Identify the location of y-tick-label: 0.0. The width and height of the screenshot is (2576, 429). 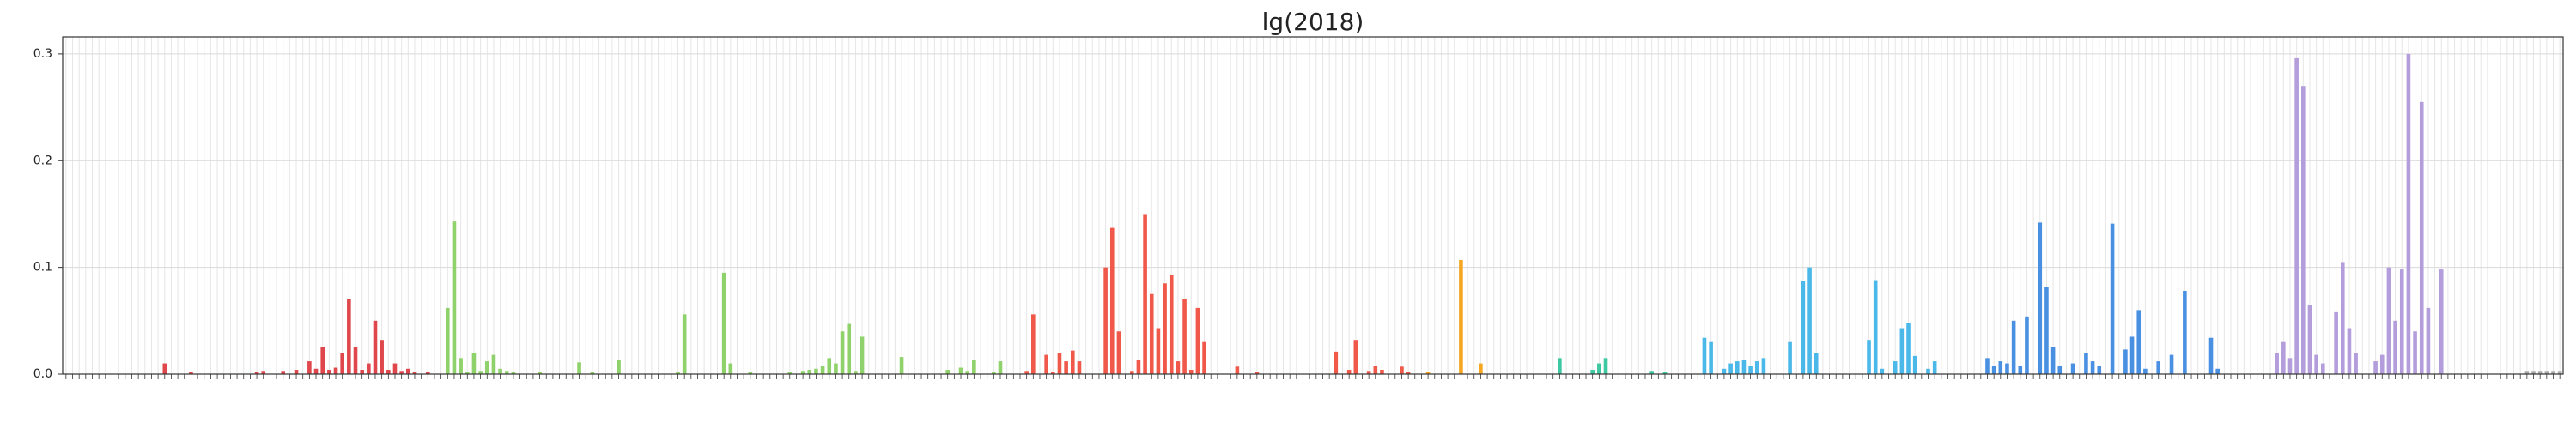
(42, 374).